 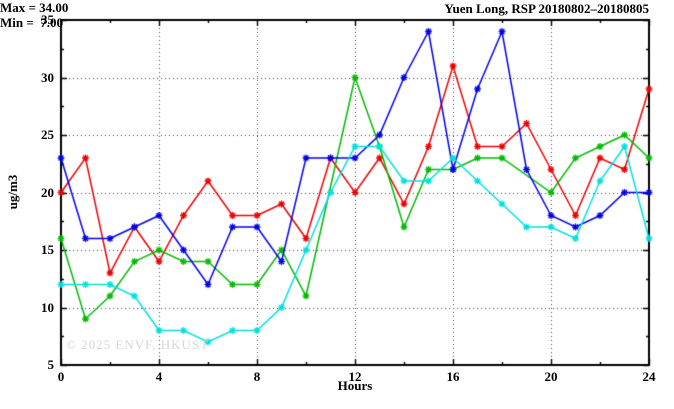 What do you see at coordinates (138, 344) in the screenshot?
I see `watermark: © 2025 ENVF, HKUST` at bounding box center [138, 344].